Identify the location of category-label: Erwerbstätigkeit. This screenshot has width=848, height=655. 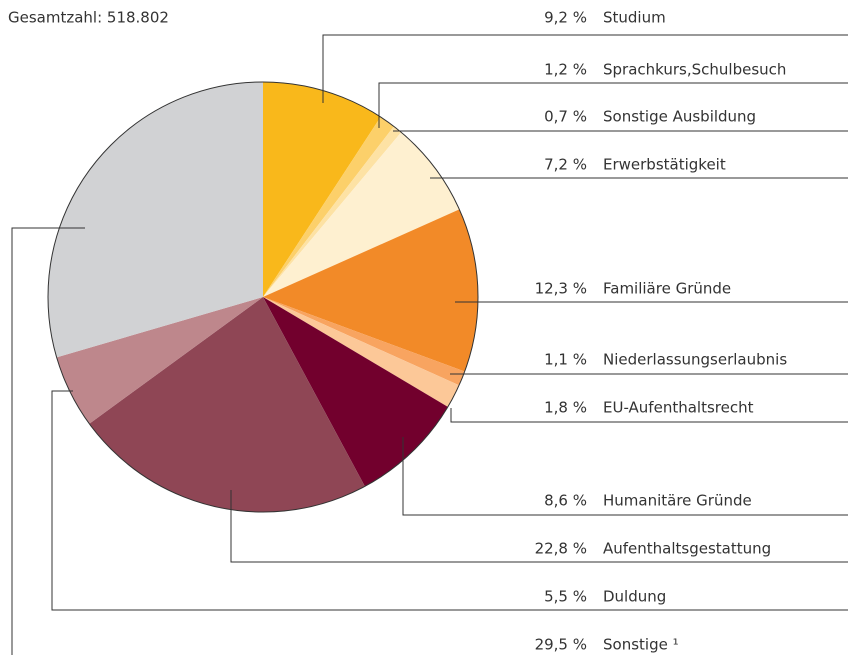
(664, 165).